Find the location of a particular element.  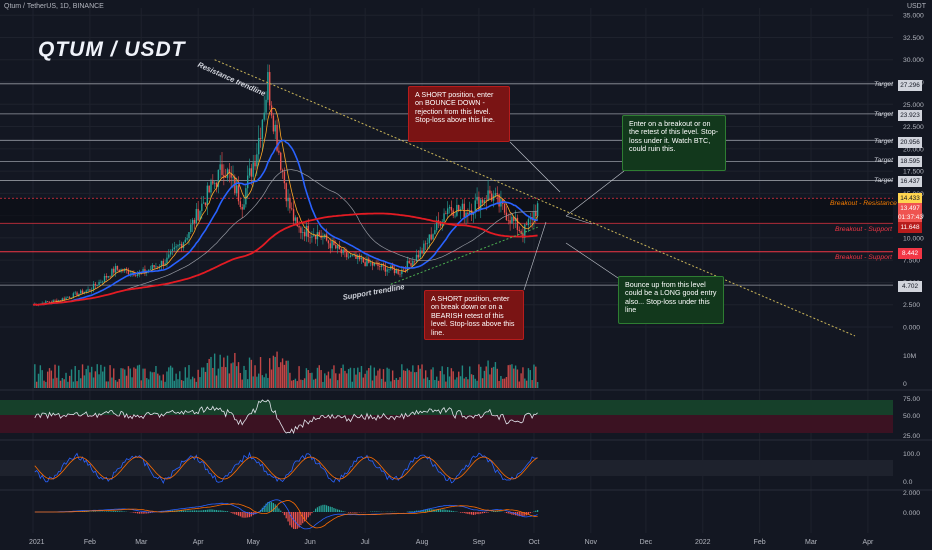

price-tick-label: 2.500 is located at coordinates (911, 305).